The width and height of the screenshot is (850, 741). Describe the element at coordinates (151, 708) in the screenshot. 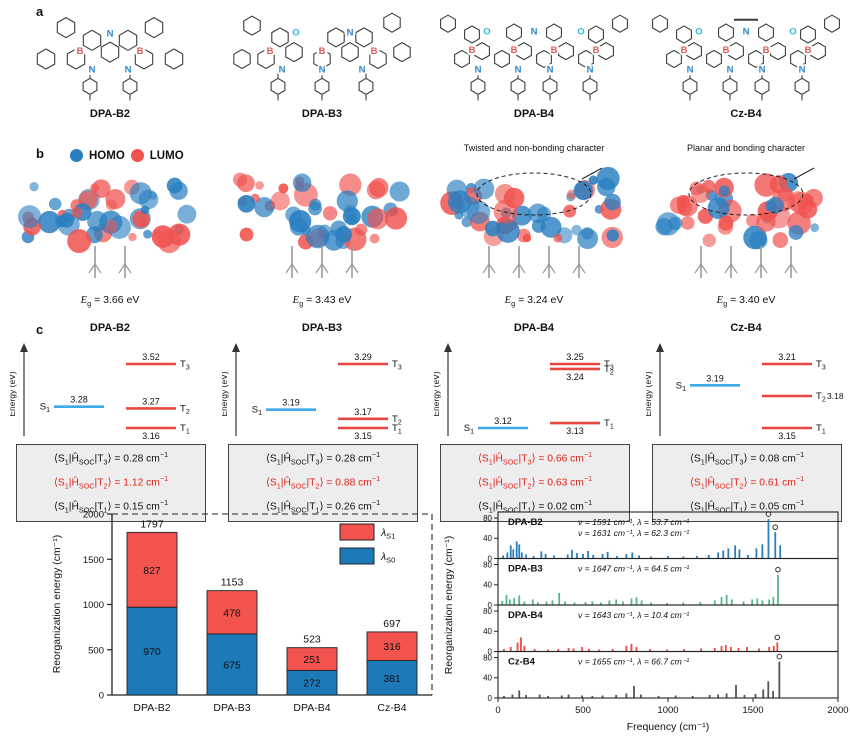

I see `svg-text: DPA-B2` at that location.